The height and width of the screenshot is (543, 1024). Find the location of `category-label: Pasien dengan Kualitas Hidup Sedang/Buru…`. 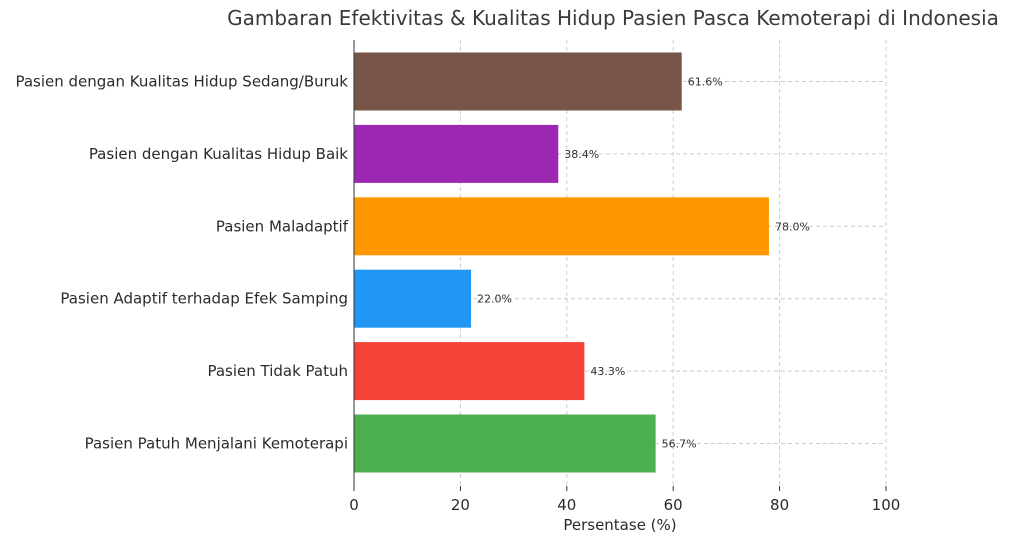

category-label: Pasien dengan Kualitas Hidup Sedang/Buru… is located at coordinates (181, 82).